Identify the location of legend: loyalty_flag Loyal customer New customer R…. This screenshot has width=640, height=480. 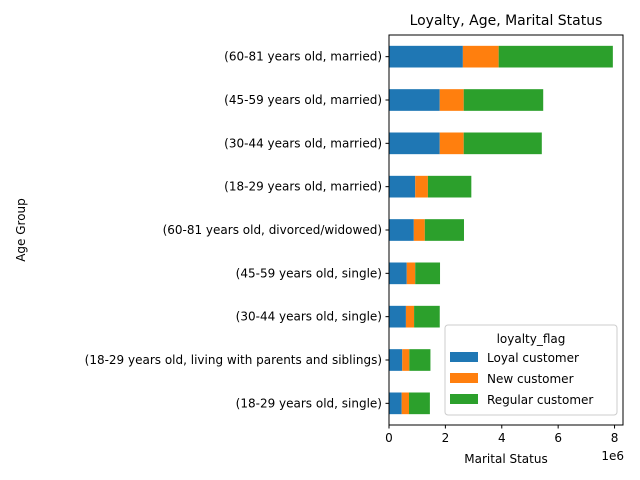
(531, 370).